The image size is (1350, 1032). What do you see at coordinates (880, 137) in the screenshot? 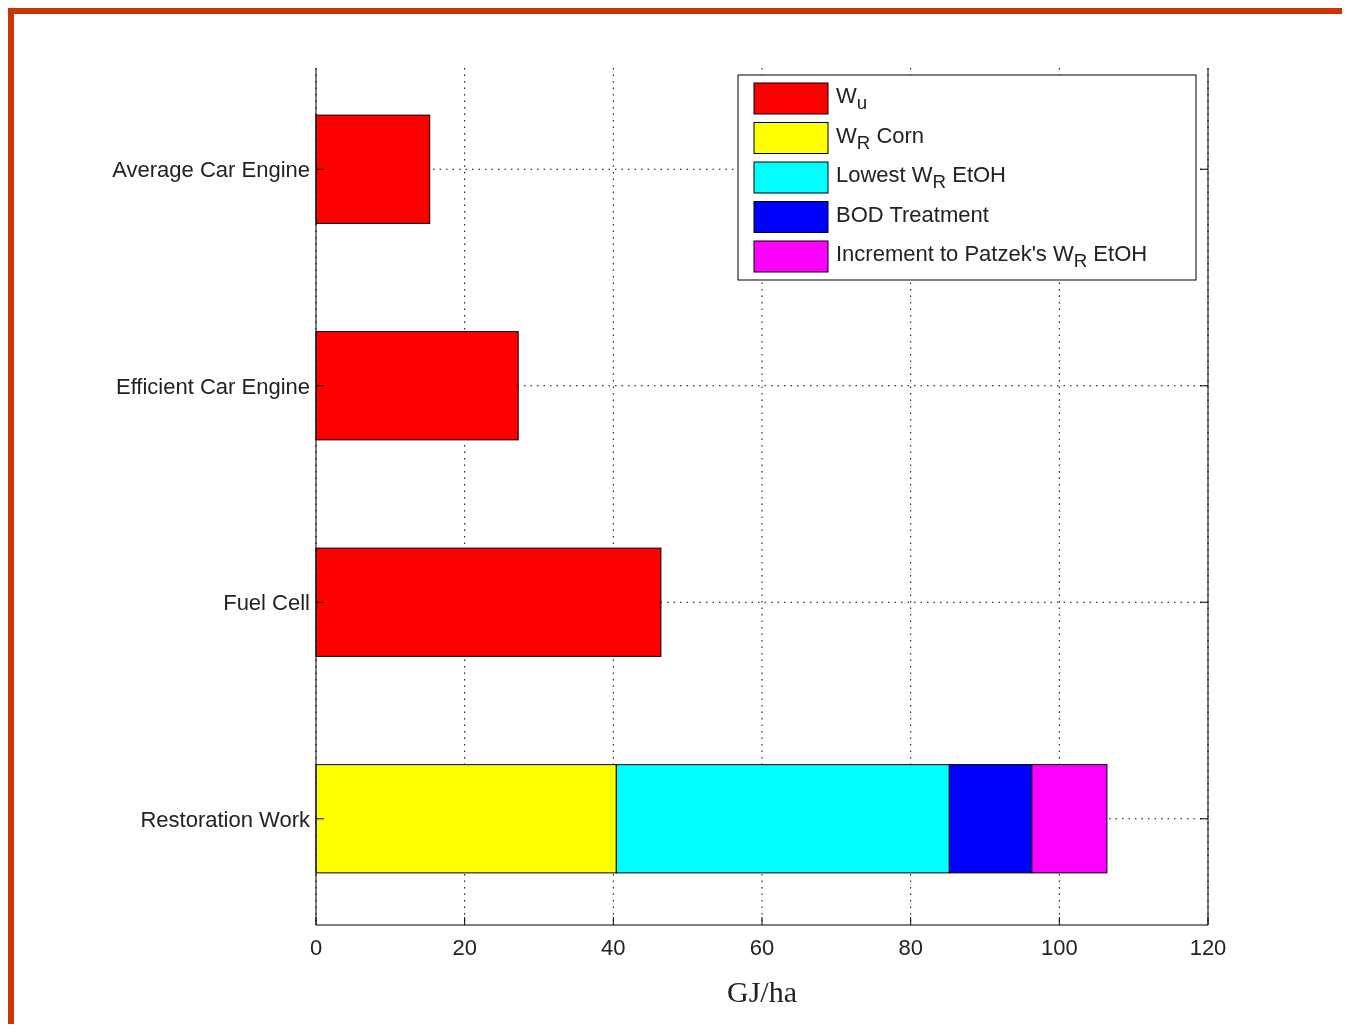
I see `legend-label: W$_{R}$ Corn` at bounding box center [880, 137].